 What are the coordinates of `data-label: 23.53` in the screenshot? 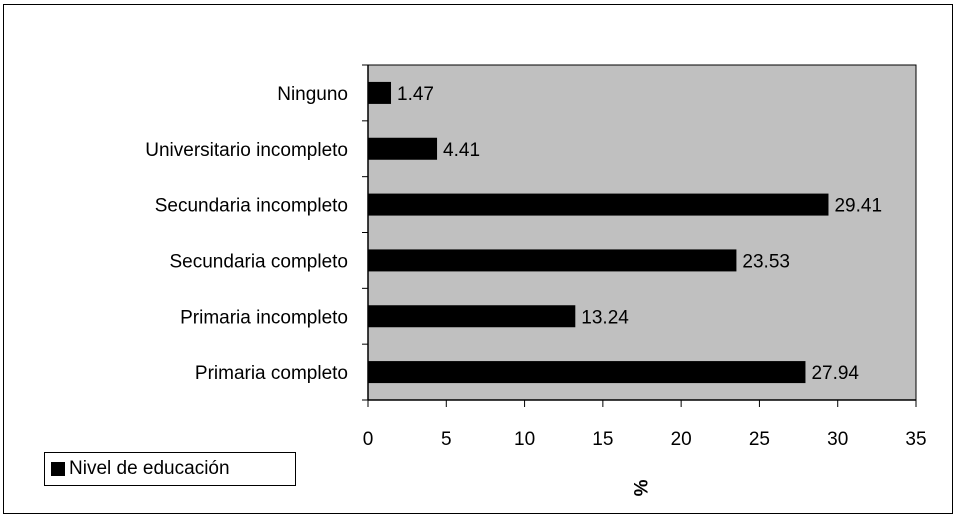 It's located at (766, 261).